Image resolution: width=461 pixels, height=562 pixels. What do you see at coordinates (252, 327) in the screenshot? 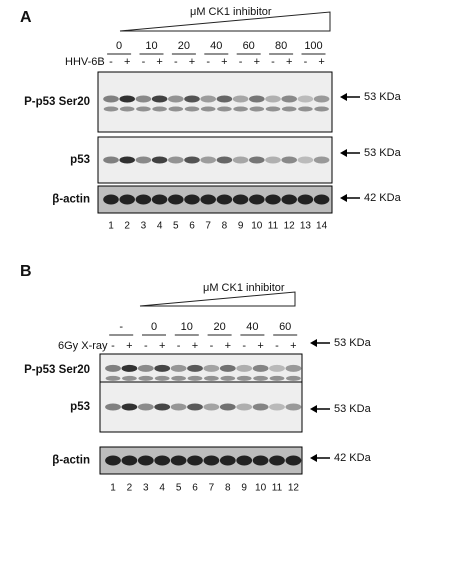
I see `dose-label: 40` at bounding box center [252, 327].